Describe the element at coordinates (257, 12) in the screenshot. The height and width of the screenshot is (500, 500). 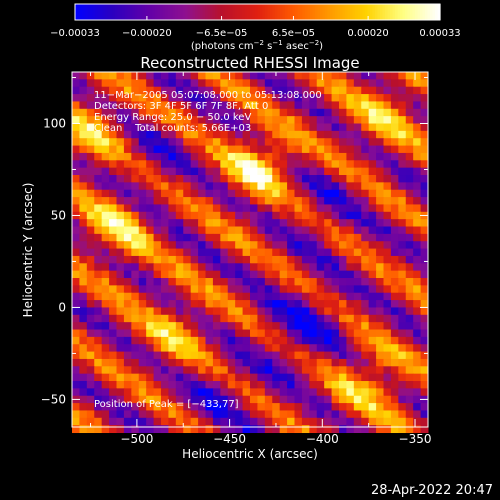
I see `colorbar-frame` at that location.